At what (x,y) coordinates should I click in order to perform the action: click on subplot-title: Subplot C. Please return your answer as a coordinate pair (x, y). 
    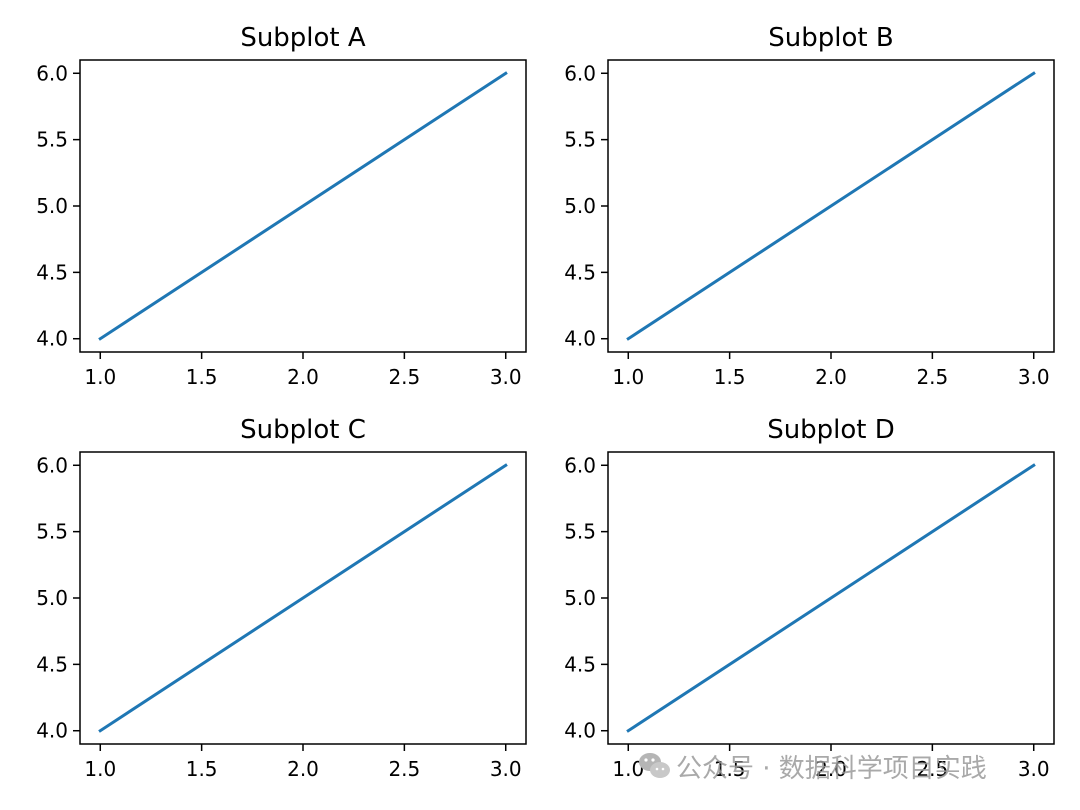
    Looking at the image, I should click on (303, 430).